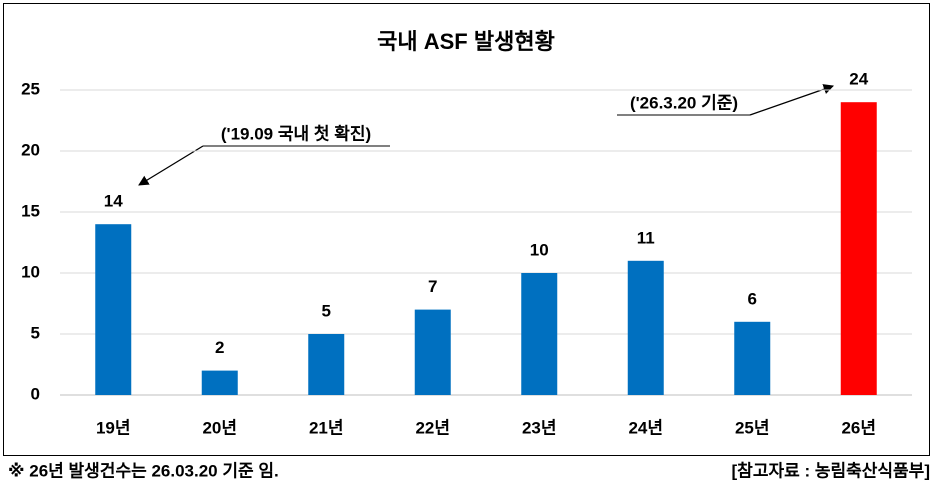  What do you see at coordinates (143, 470) in the screenshot?
I see `footnote: ※ 26년 발생건수는 26.03.20 기준 임.` at bounding box center [143, 470].